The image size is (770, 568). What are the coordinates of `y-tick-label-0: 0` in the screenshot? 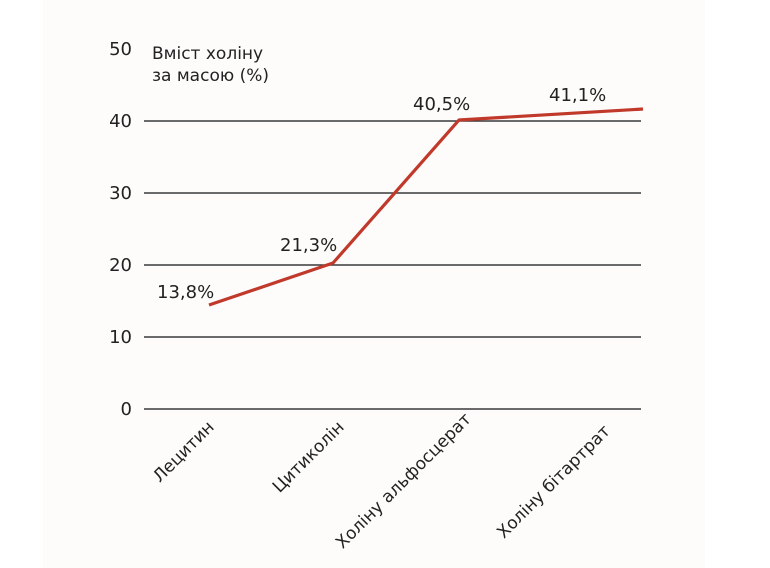 It's located at (126, 409).